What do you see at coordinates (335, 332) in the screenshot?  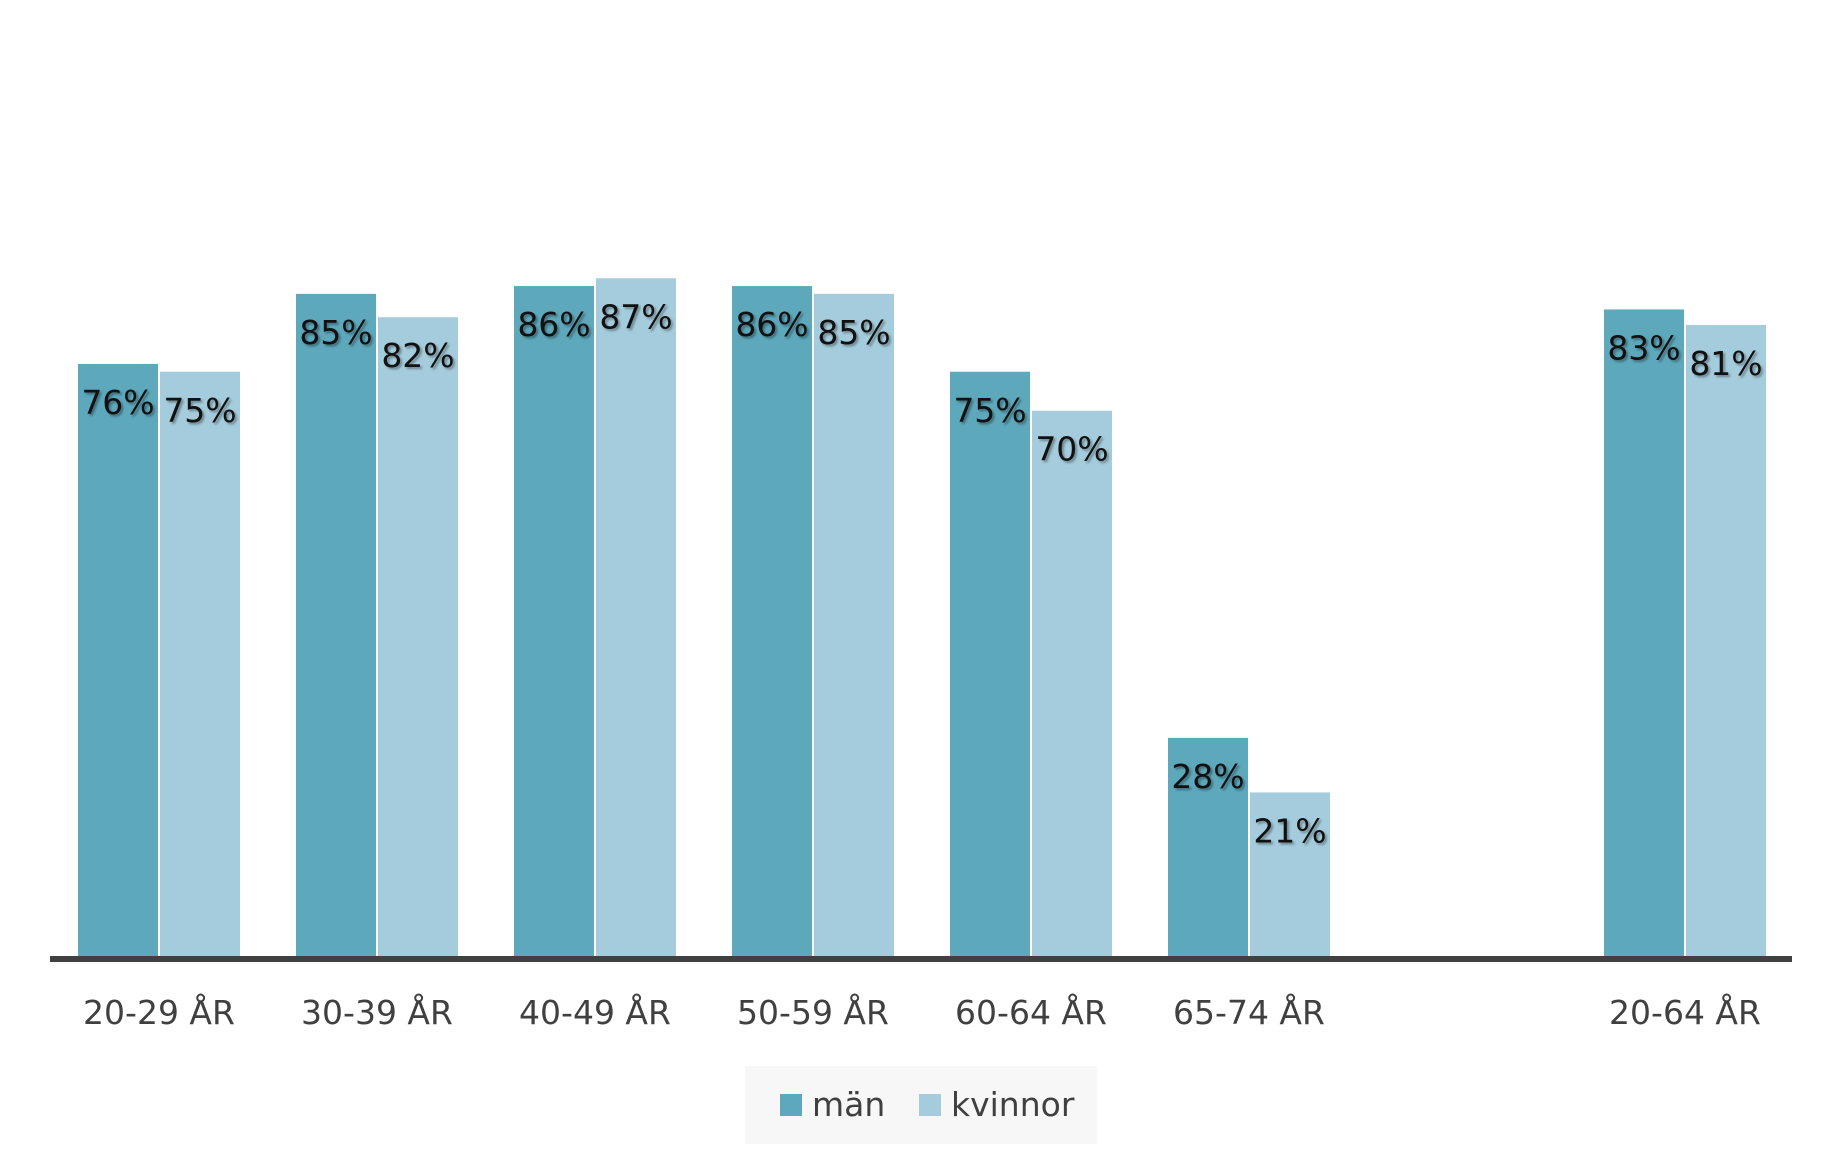 I see `value-label-man-1: 85%` at bounding box center [335, 332].